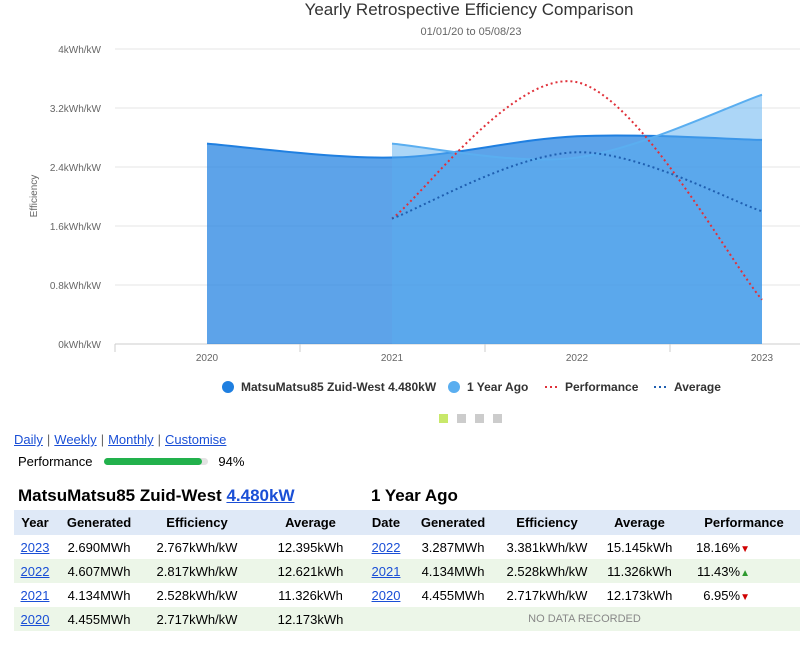 Image resolution: width=800 pixels, height=663 pixels. I want to click on chart-pager, so click(470, 418).